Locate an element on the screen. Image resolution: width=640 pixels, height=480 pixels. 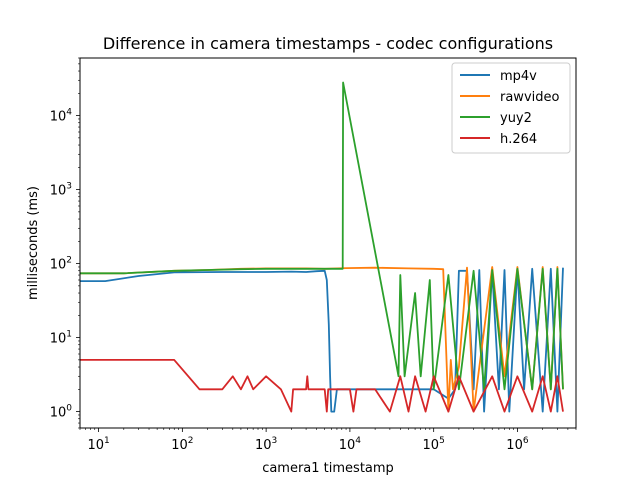
y-tick-exponent: 0 is located at coordinates (69, 409).